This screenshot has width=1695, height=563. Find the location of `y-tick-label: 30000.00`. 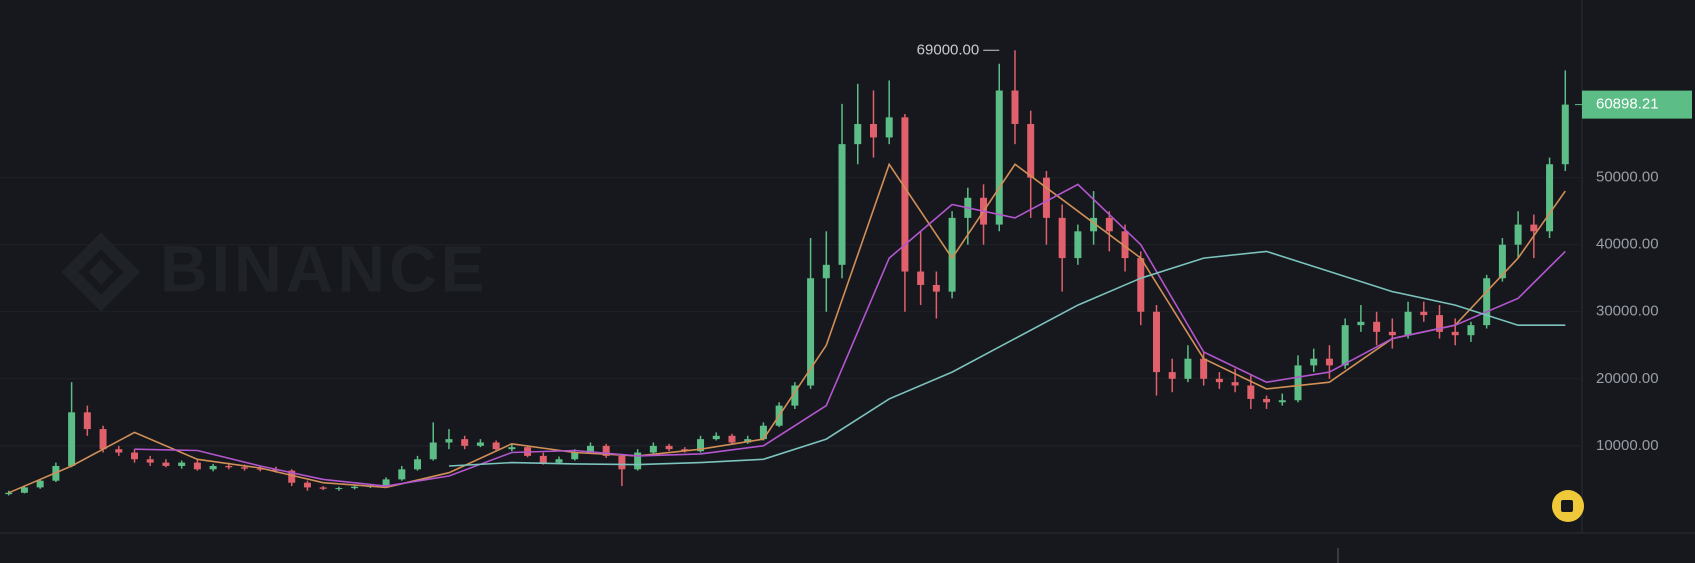

y-tick-label: 30000.00 is located at coordinates (1627, 311).